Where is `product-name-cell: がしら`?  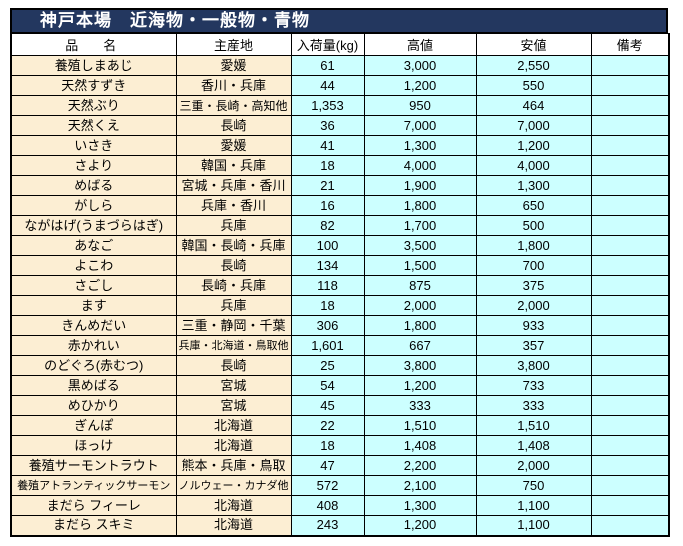
product-name-cell: がしら is located at coordinates (93, 205).